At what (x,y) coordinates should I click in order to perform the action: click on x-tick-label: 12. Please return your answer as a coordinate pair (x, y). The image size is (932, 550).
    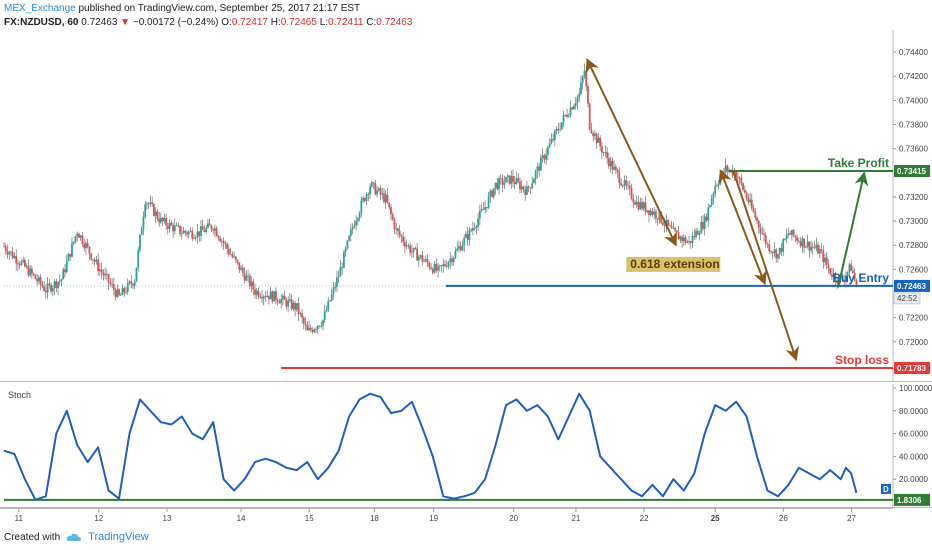
    Looking at the image, I should click on (98, 518).